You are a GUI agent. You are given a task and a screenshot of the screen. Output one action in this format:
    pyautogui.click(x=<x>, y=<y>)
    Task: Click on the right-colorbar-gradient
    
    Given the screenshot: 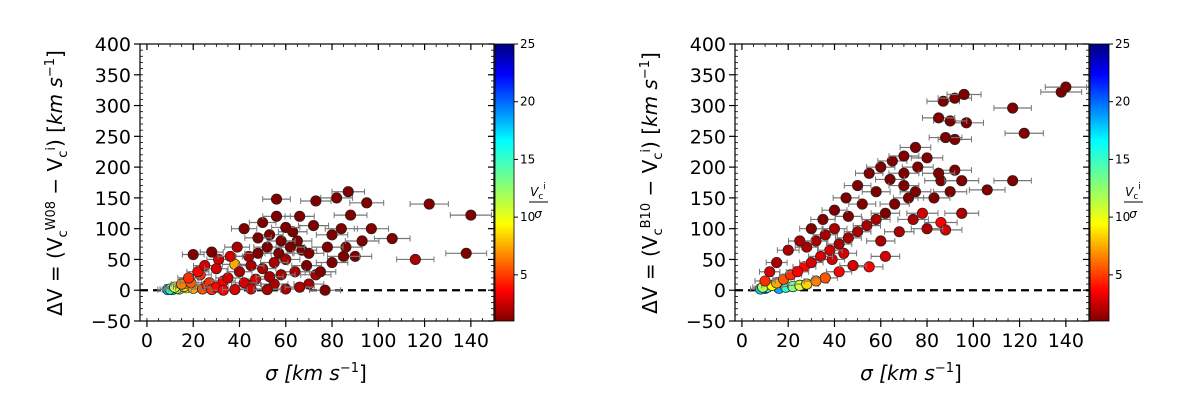 What is the action you would take?
    pyautogui.click(x=1099, y=182)
    